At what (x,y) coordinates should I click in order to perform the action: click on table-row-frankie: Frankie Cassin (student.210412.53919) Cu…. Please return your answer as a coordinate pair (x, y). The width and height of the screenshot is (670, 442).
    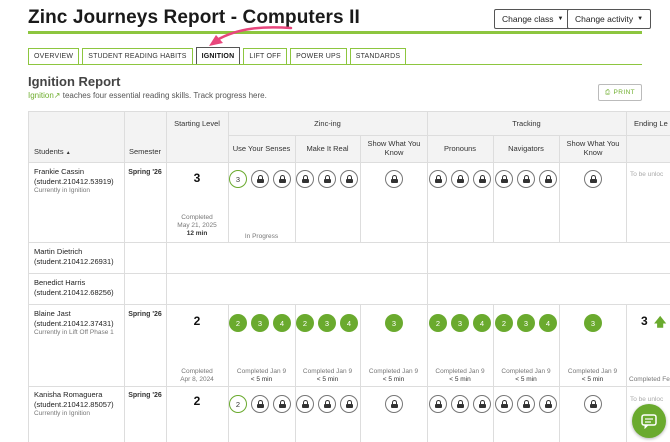
    Looking at the image, I should click on (74, 181).